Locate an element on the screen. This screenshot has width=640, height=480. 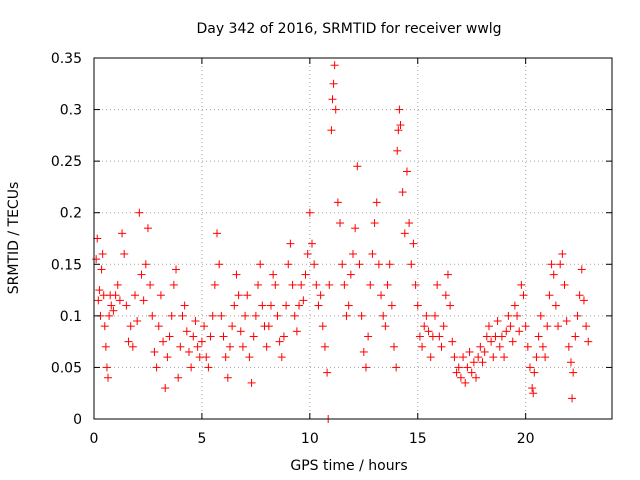
y-tick-label: 0 is located at coordinates (77, 420).